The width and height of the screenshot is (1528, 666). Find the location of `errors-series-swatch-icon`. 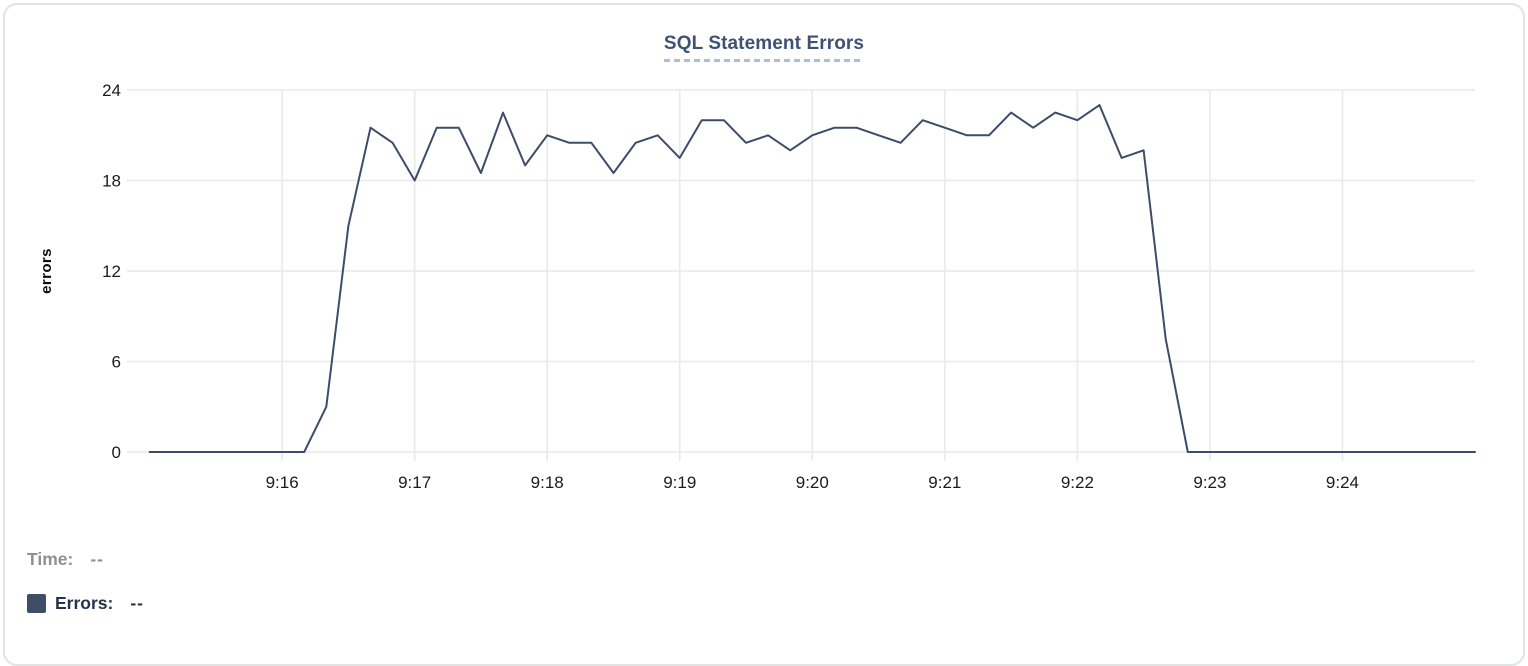

errors-series-swatch-icon is located at coordinates (36, 603).